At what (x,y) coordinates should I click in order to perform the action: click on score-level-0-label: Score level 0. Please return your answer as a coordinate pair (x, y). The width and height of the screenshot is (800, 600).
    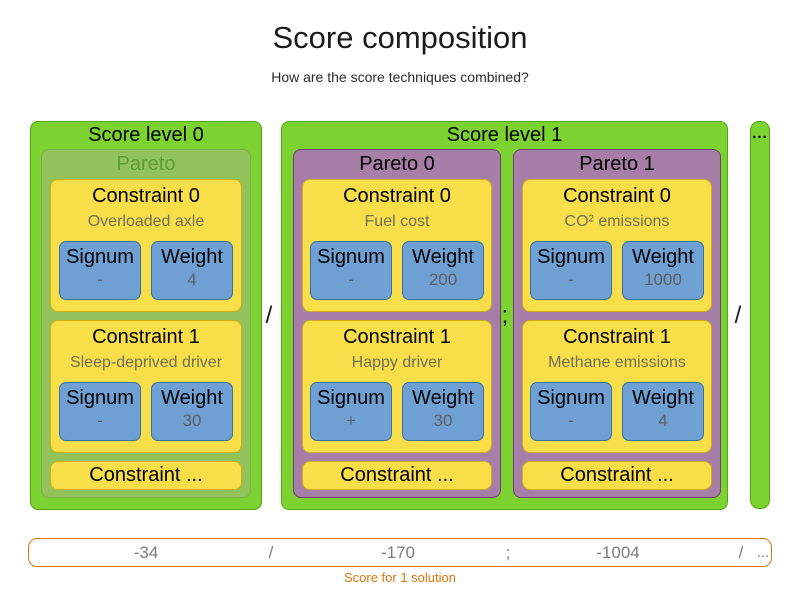
    Looking at the image, I should click on (146, 135).